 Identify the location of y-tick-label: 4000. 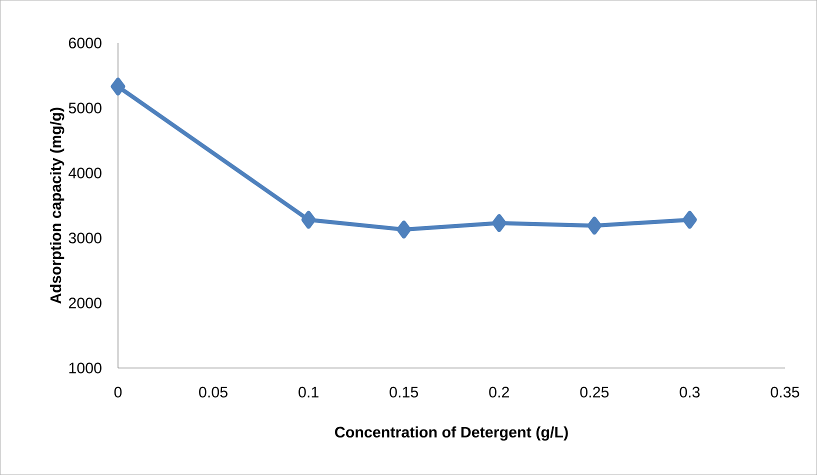
(85, 173).